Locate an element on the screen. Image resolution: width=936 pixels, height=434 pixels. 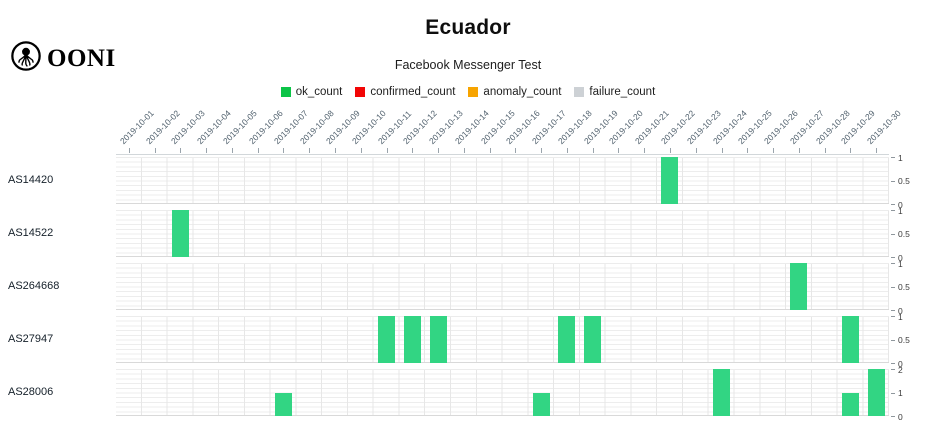
grid-panel-AS264668 is located at coordinates (502, 286).